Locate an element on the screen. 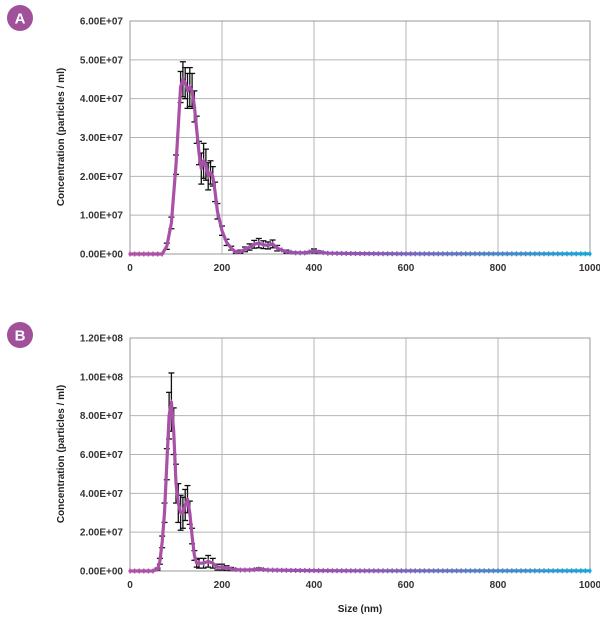 This screenshot has width=600, height=619. x-tick-label-a: 800 is located at coordinates (498, 268).